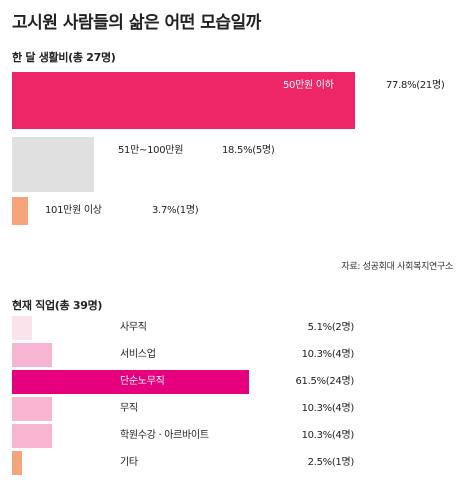  I want to click on bar-label: 무직, so click(129, 408).